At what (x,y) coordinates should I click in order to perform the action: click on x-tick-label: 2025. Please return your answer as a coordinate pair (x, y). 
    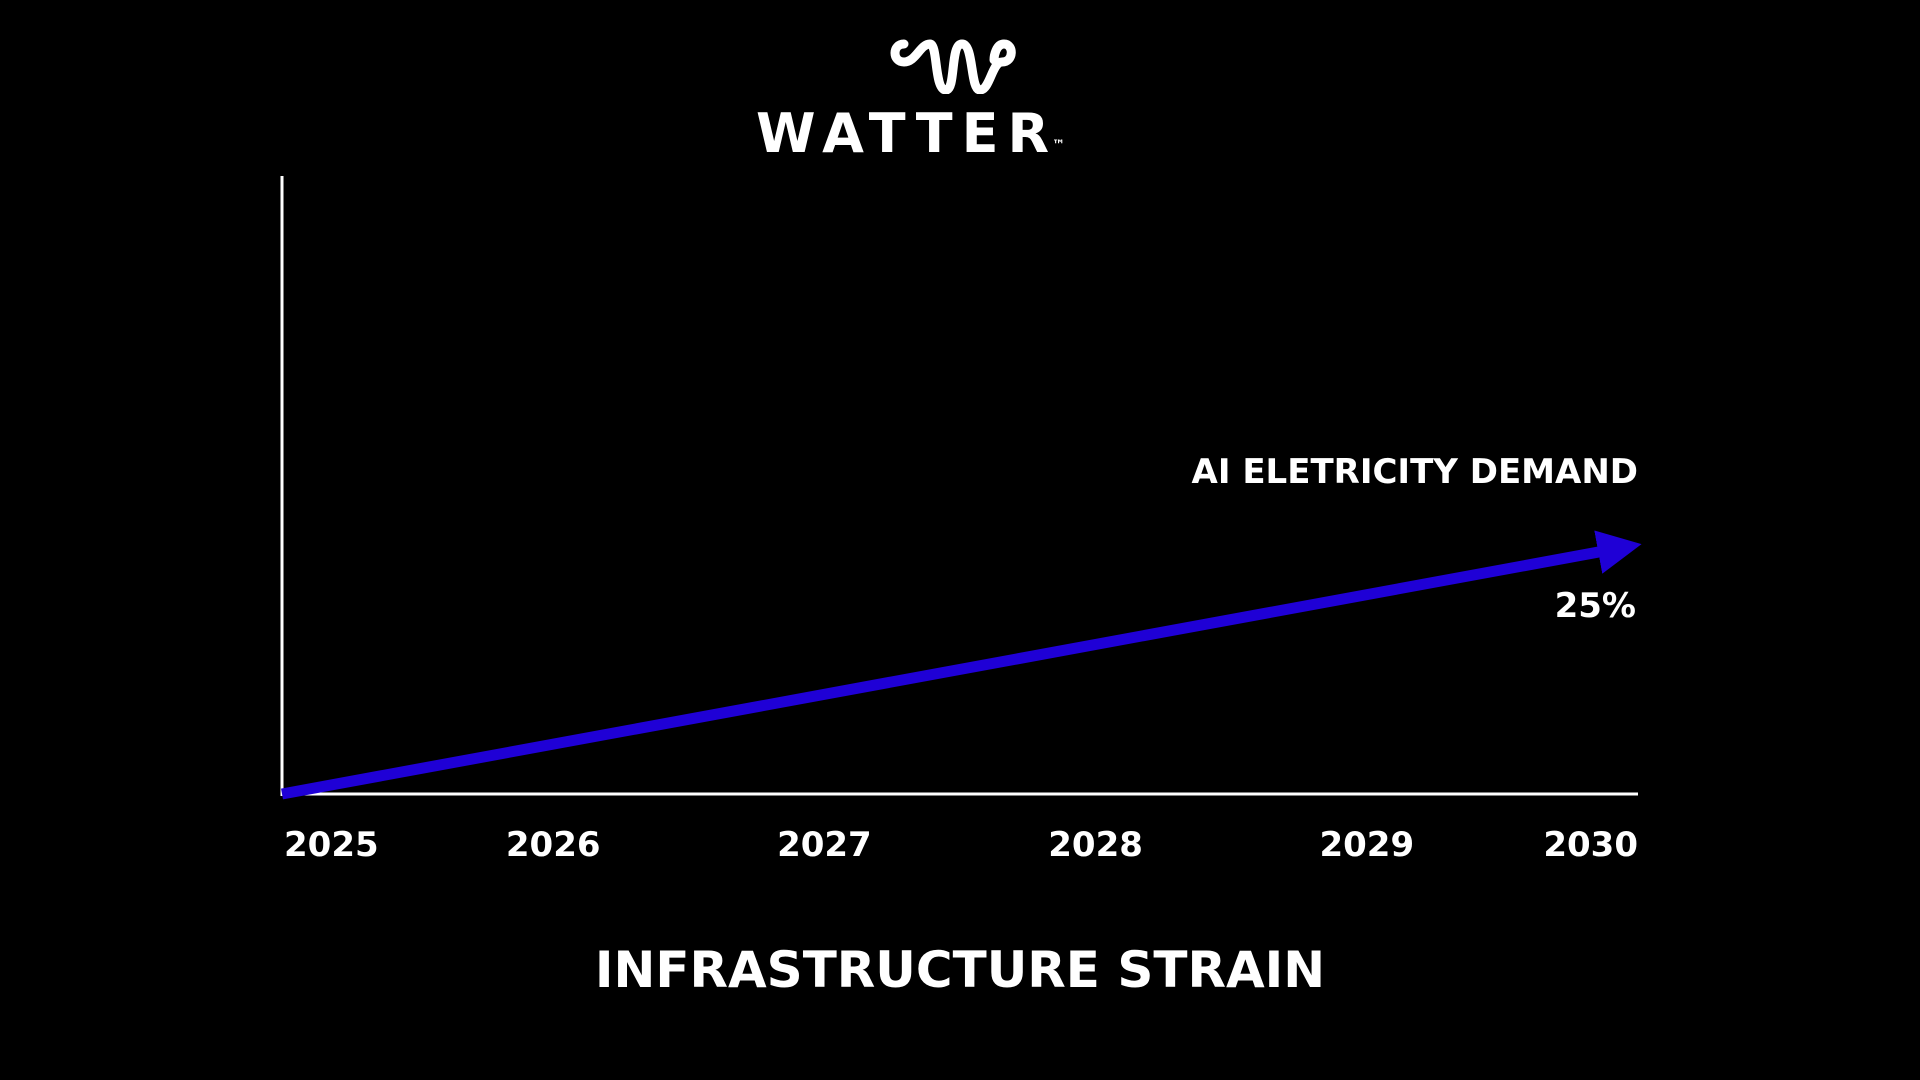
    Looking at the image, I should click on (331, 845).